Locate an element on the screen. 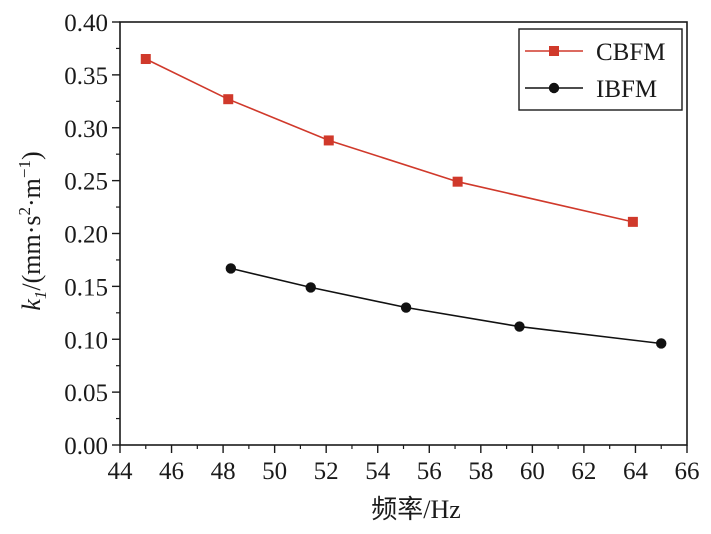 This screenshot has height=534, width=711. ibfm-line is located at coordinates (446, 306).